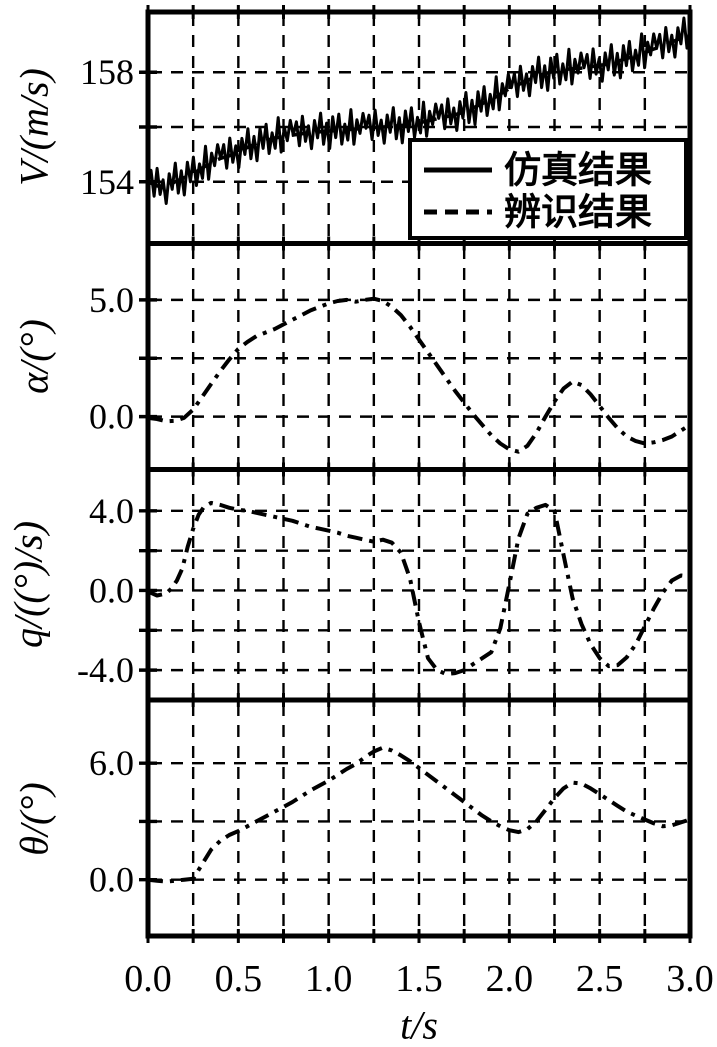 This screenshot has height=1047, width=717. What do you see at coordinates (578, 170) in the screenshot?
I see `legend-label-simulation: 仿真结果` at bounding box center [578, 170].